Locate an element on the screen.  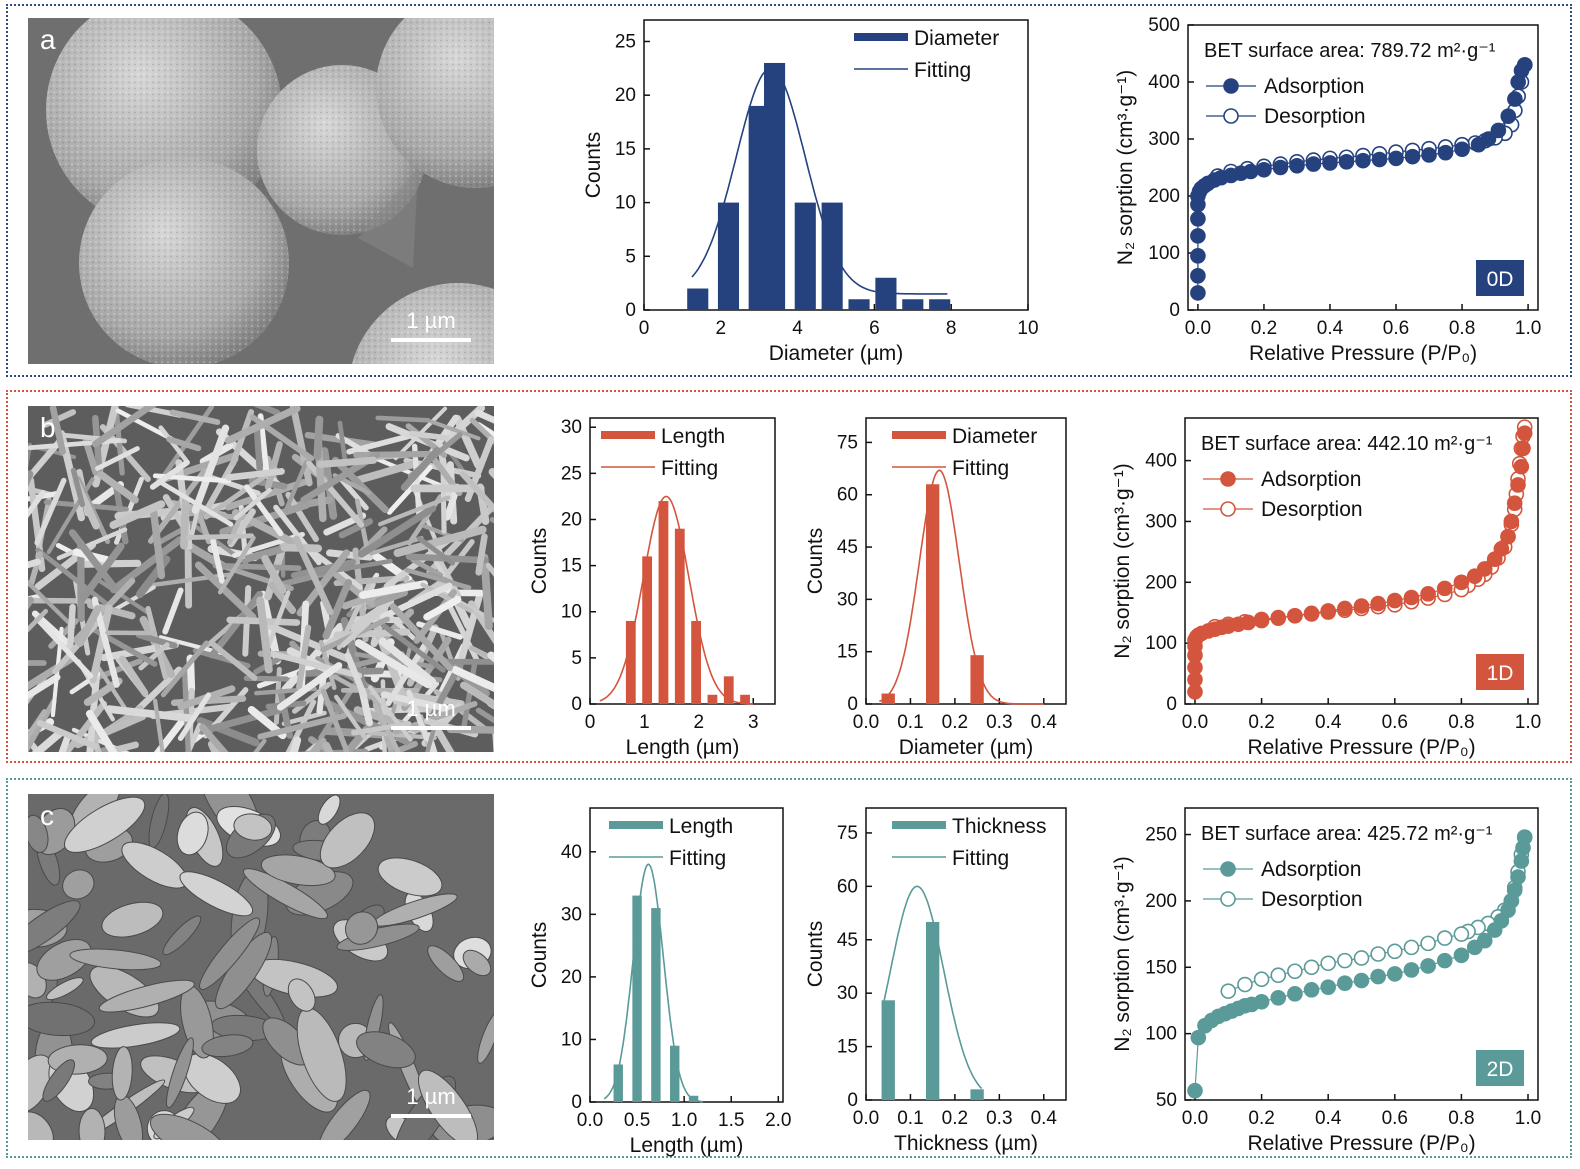
sem-image-1d: b 1 µm is located at coordinates (261, 579).